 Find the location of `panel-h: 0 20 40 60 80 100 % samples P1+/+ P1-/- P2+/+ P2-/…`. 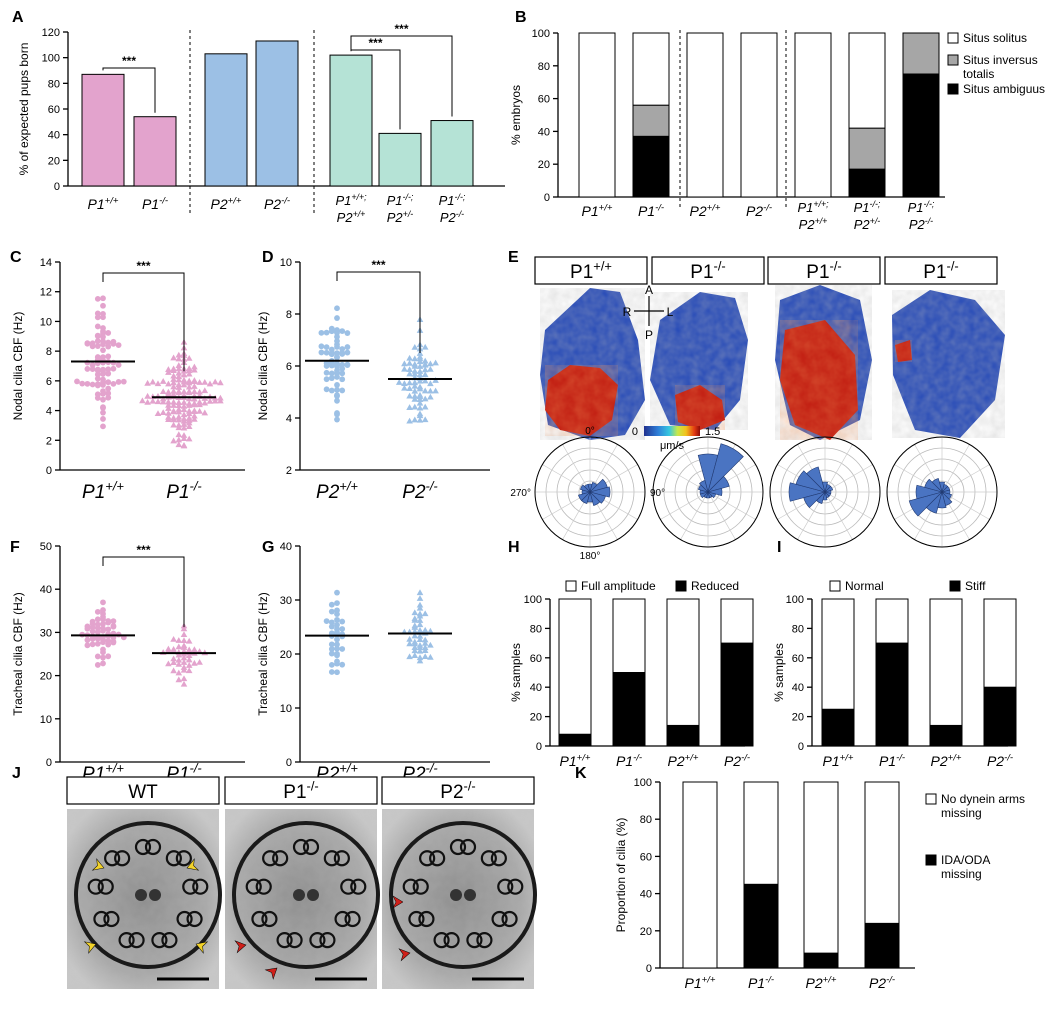

panel-h: 0 20 40 60 80 100 % samples P1+/+ P1-/- P2+/+ P2-/… is located at coordinates (631, 674).